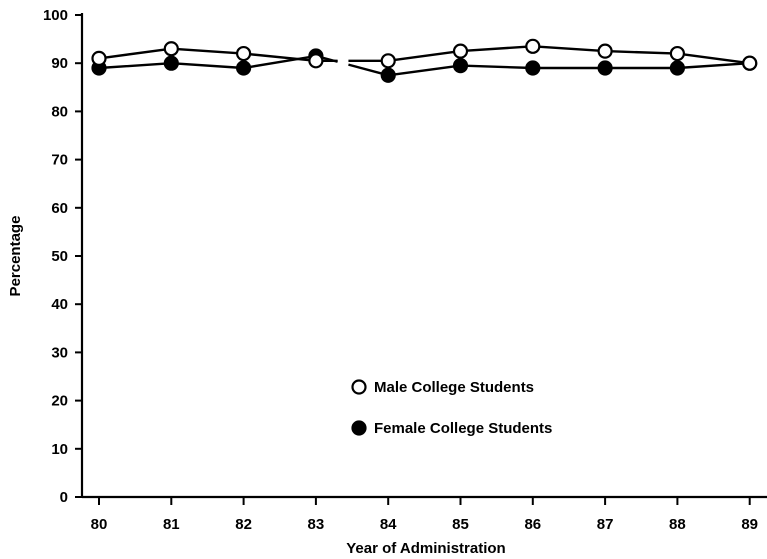 This screenshot has height=559, width=767. Describe the element at coordinates (59, 256) in the screenshot. I see `y-tick-label: 50` at that location.